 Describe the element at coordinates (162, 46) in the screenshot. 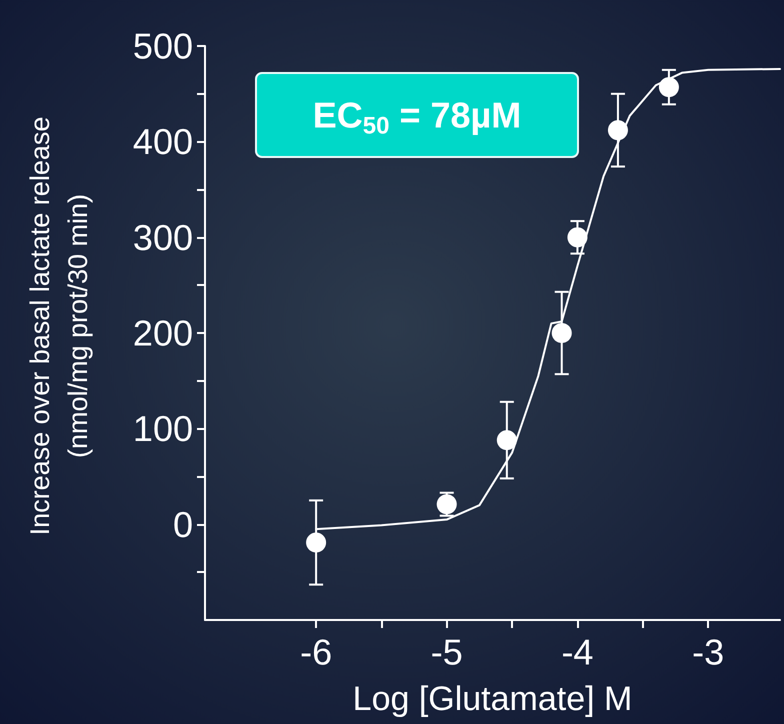

I see `y-tick-label: 500` at that location.